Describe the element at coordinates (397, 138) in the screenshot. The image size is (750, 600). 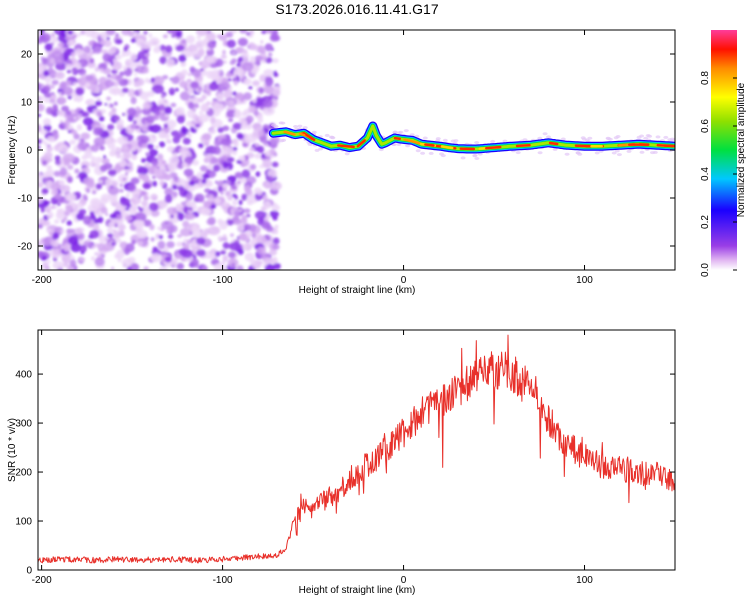
I see `ridge-hot-segment` at that location.